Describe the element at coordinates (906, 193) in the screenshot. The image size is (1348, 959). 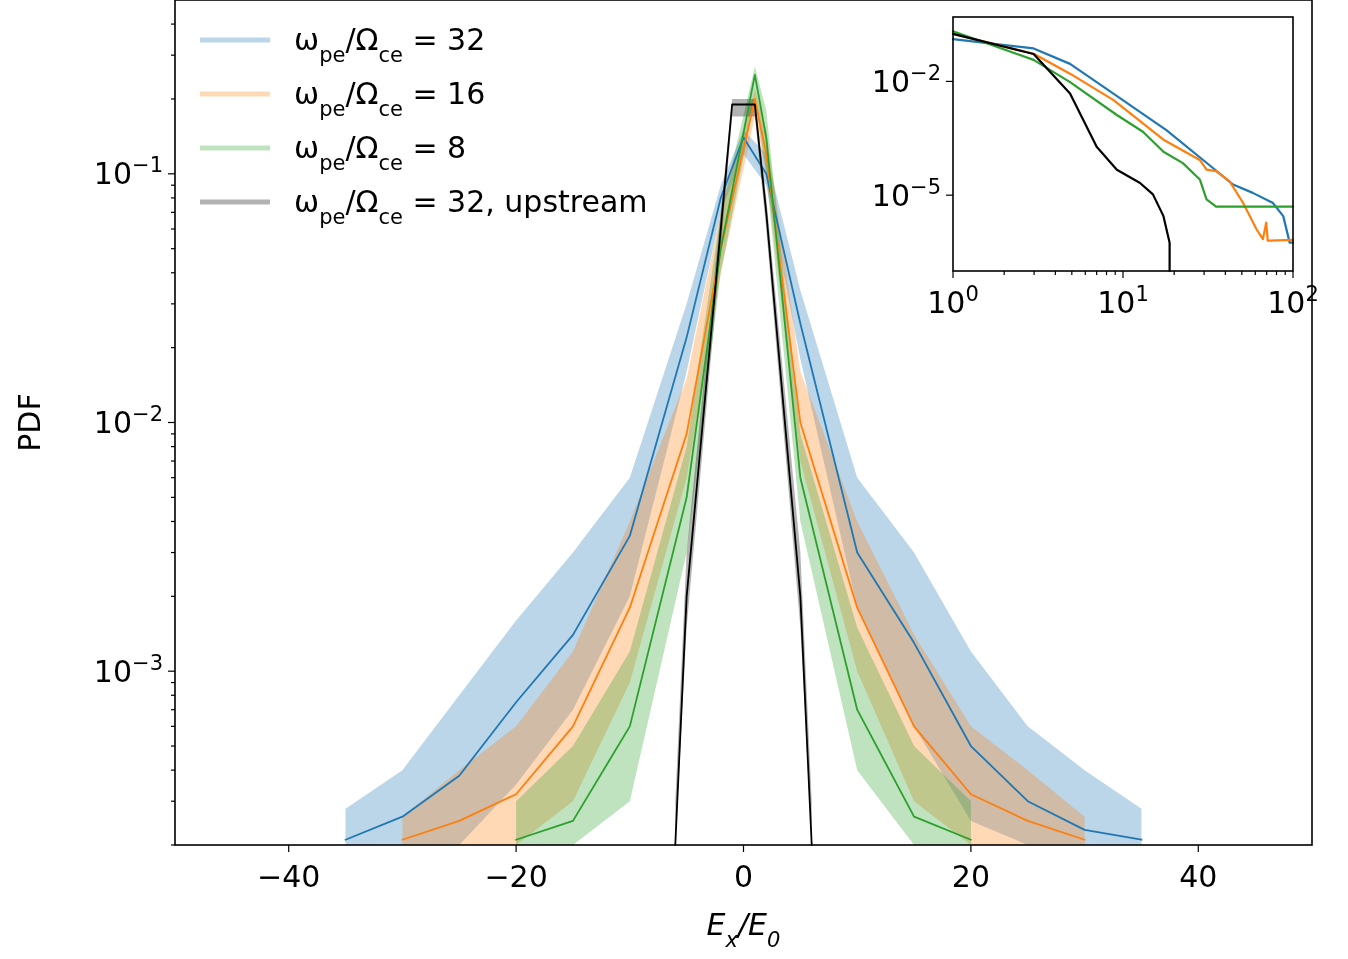
I see `y-tick-label: 10$^{−5}$` at that location.